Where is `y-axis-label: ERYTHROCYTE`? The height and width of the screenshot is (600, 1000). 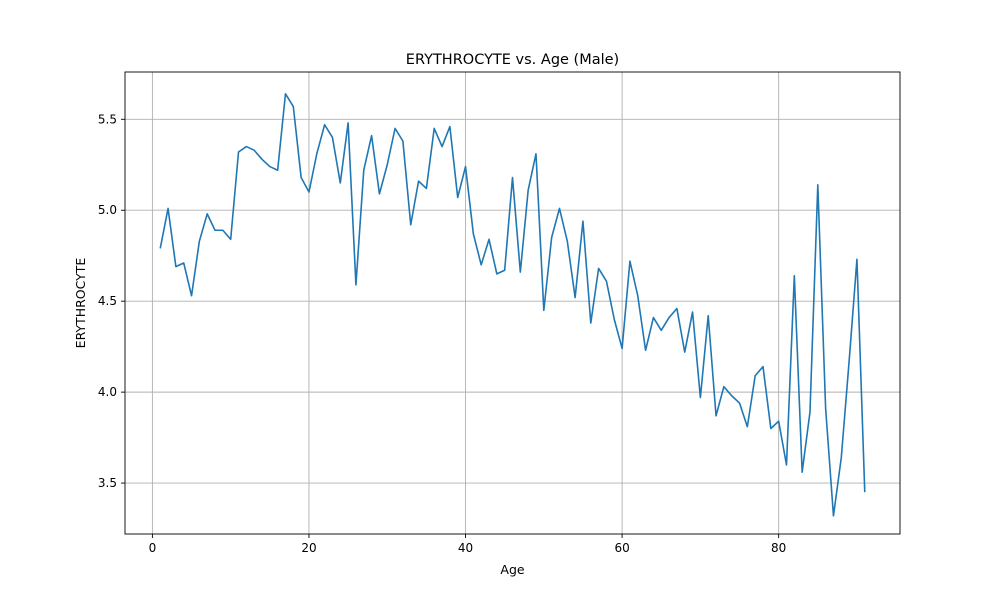 y-axis-label: ERYTHROCYTE is located at coordinates (80, 303).